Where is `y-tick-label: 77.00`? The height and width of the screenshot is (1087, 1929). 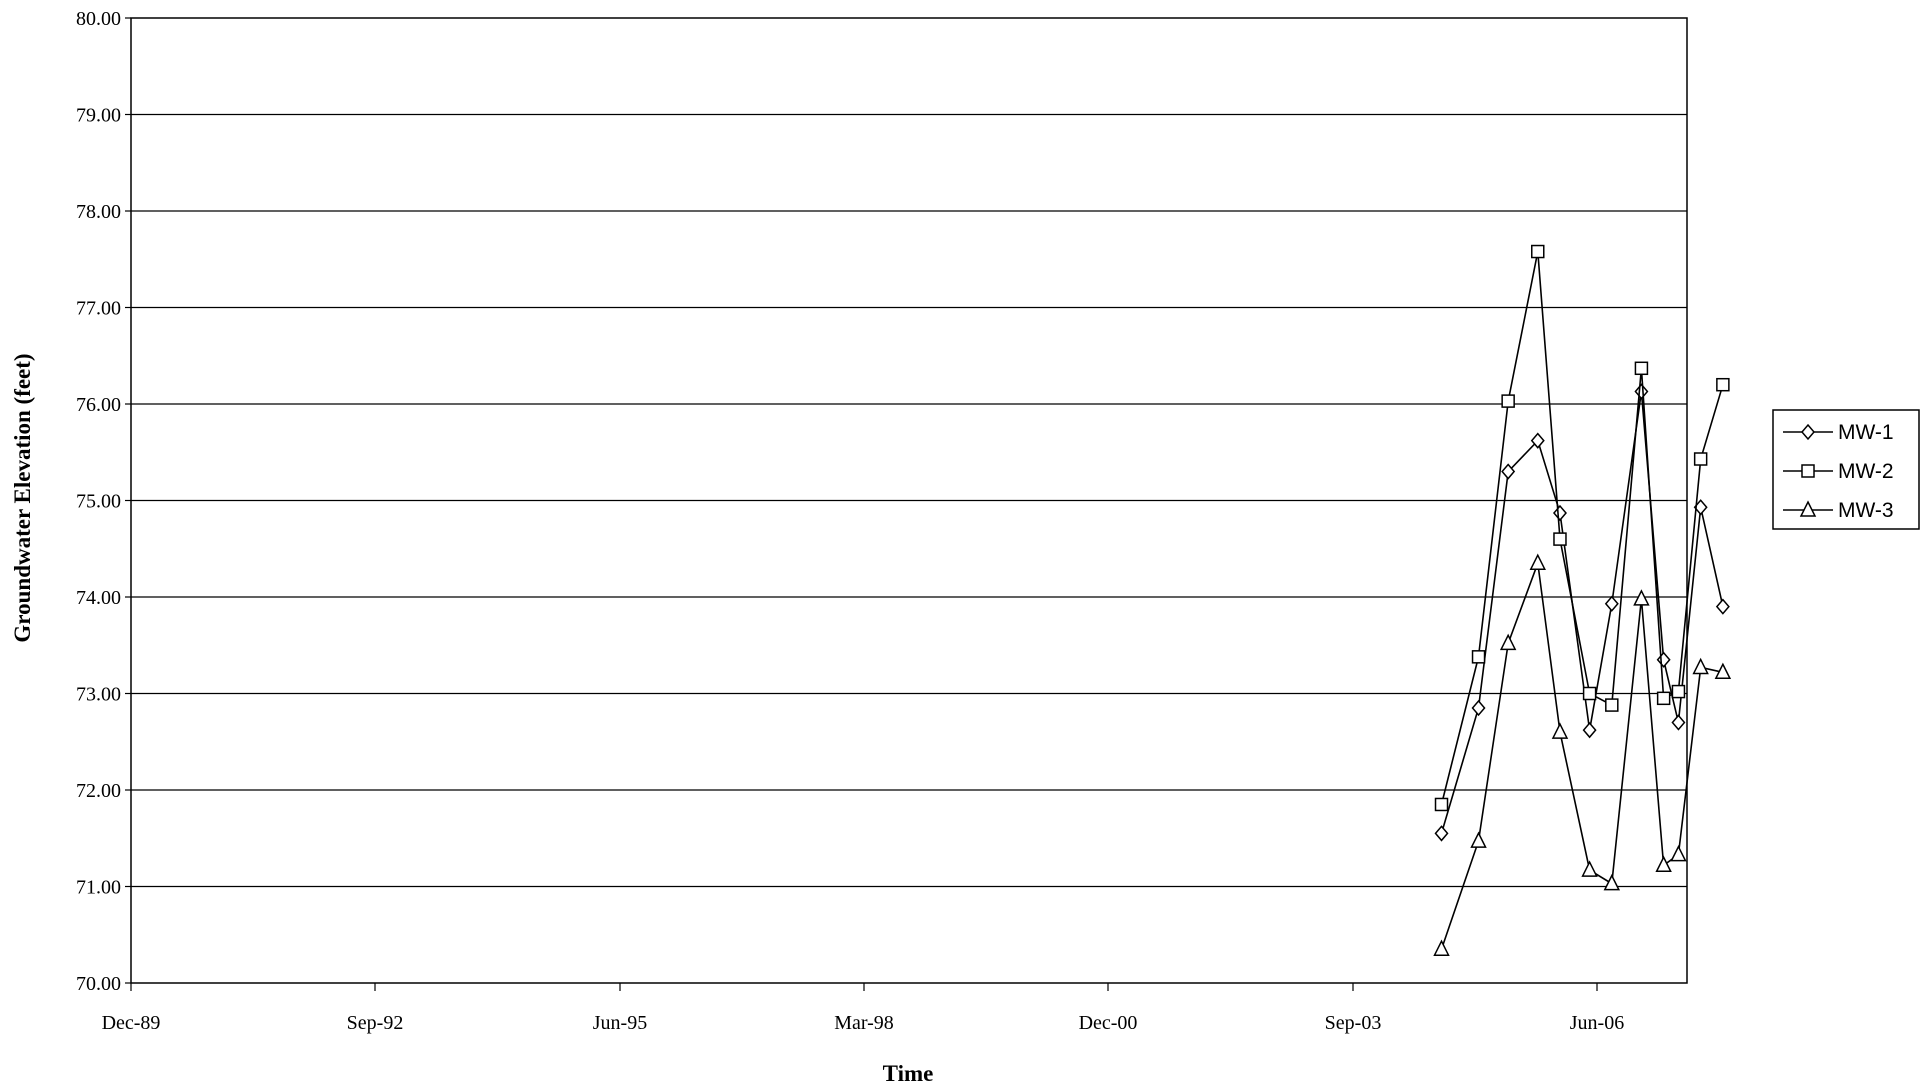
y-tick-label: 77.00 is located at coordinates (98, 309).